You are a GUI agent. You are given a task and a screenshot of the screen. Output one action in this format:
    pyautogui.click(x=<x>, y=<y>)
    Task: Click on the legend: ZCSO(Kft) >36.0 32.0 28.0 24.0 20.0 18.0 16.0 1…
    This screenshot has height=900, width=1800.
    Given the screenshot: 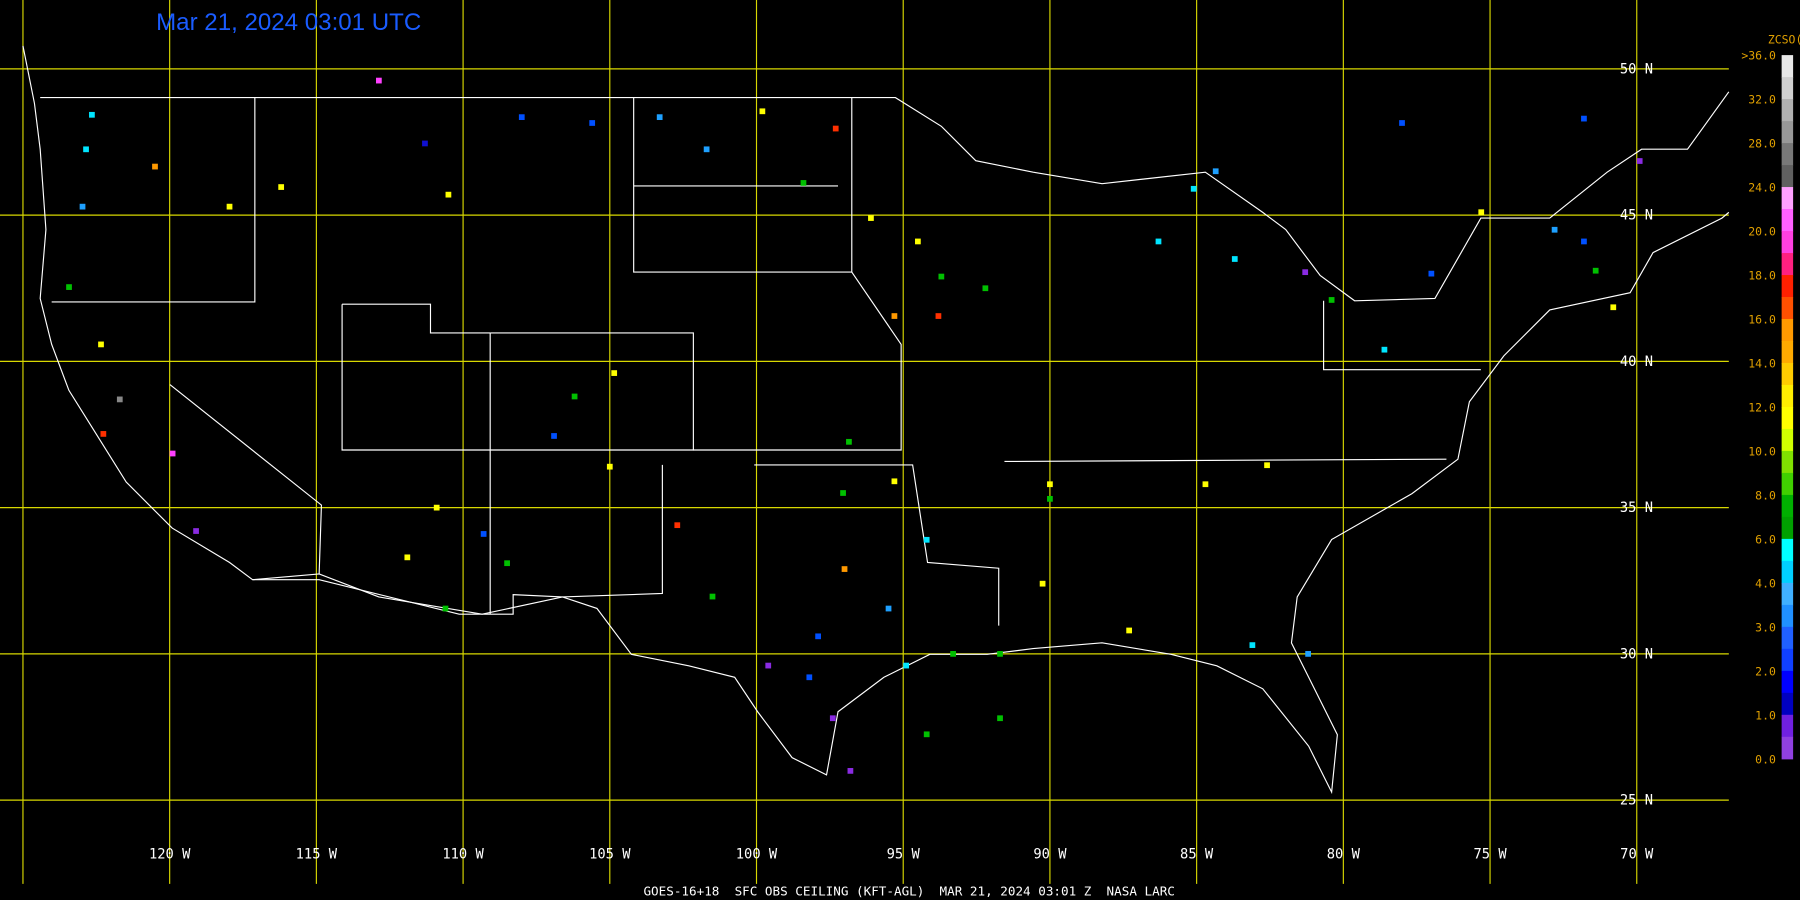 What is the action you would take?
    pyautogui.click(x=1770, y=400)
    